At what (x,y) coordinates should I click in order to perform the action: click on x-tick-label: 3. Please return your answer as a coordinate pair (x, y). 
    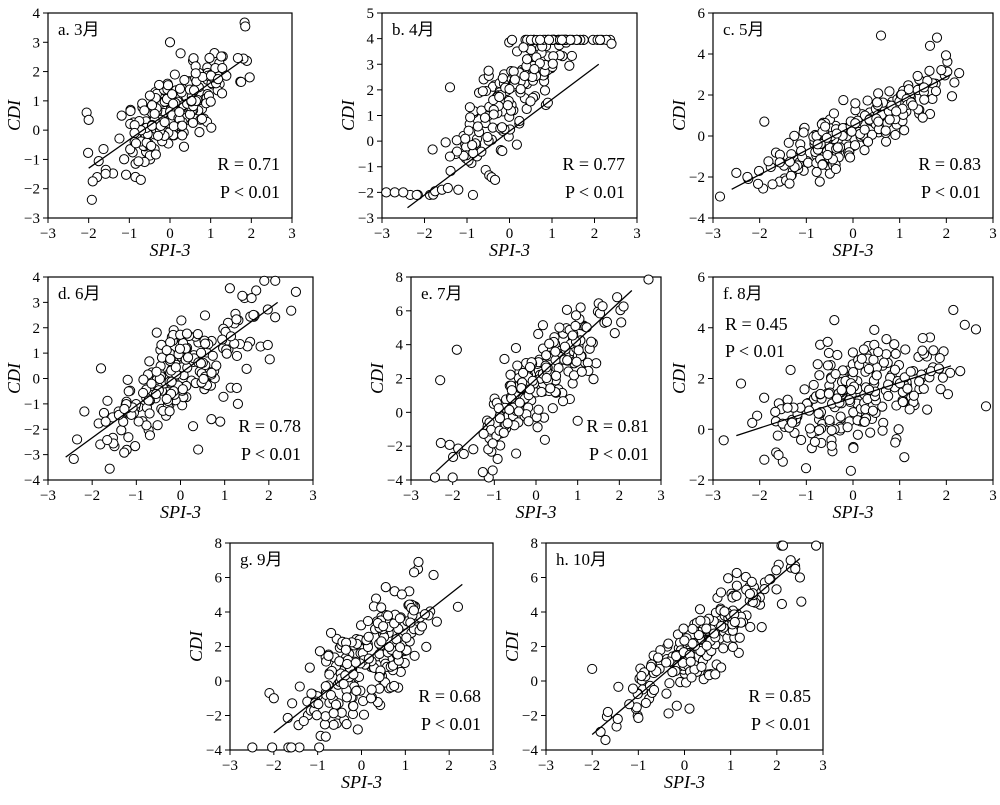
    Looking at the image, I should click on (993, 234).